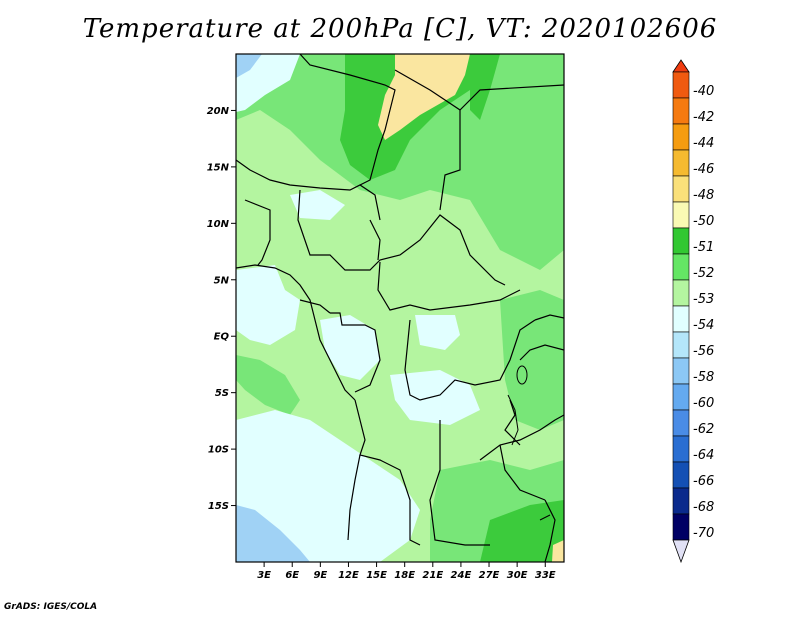  I want to click on lon-tick-label: 3E, so click(264, 575).